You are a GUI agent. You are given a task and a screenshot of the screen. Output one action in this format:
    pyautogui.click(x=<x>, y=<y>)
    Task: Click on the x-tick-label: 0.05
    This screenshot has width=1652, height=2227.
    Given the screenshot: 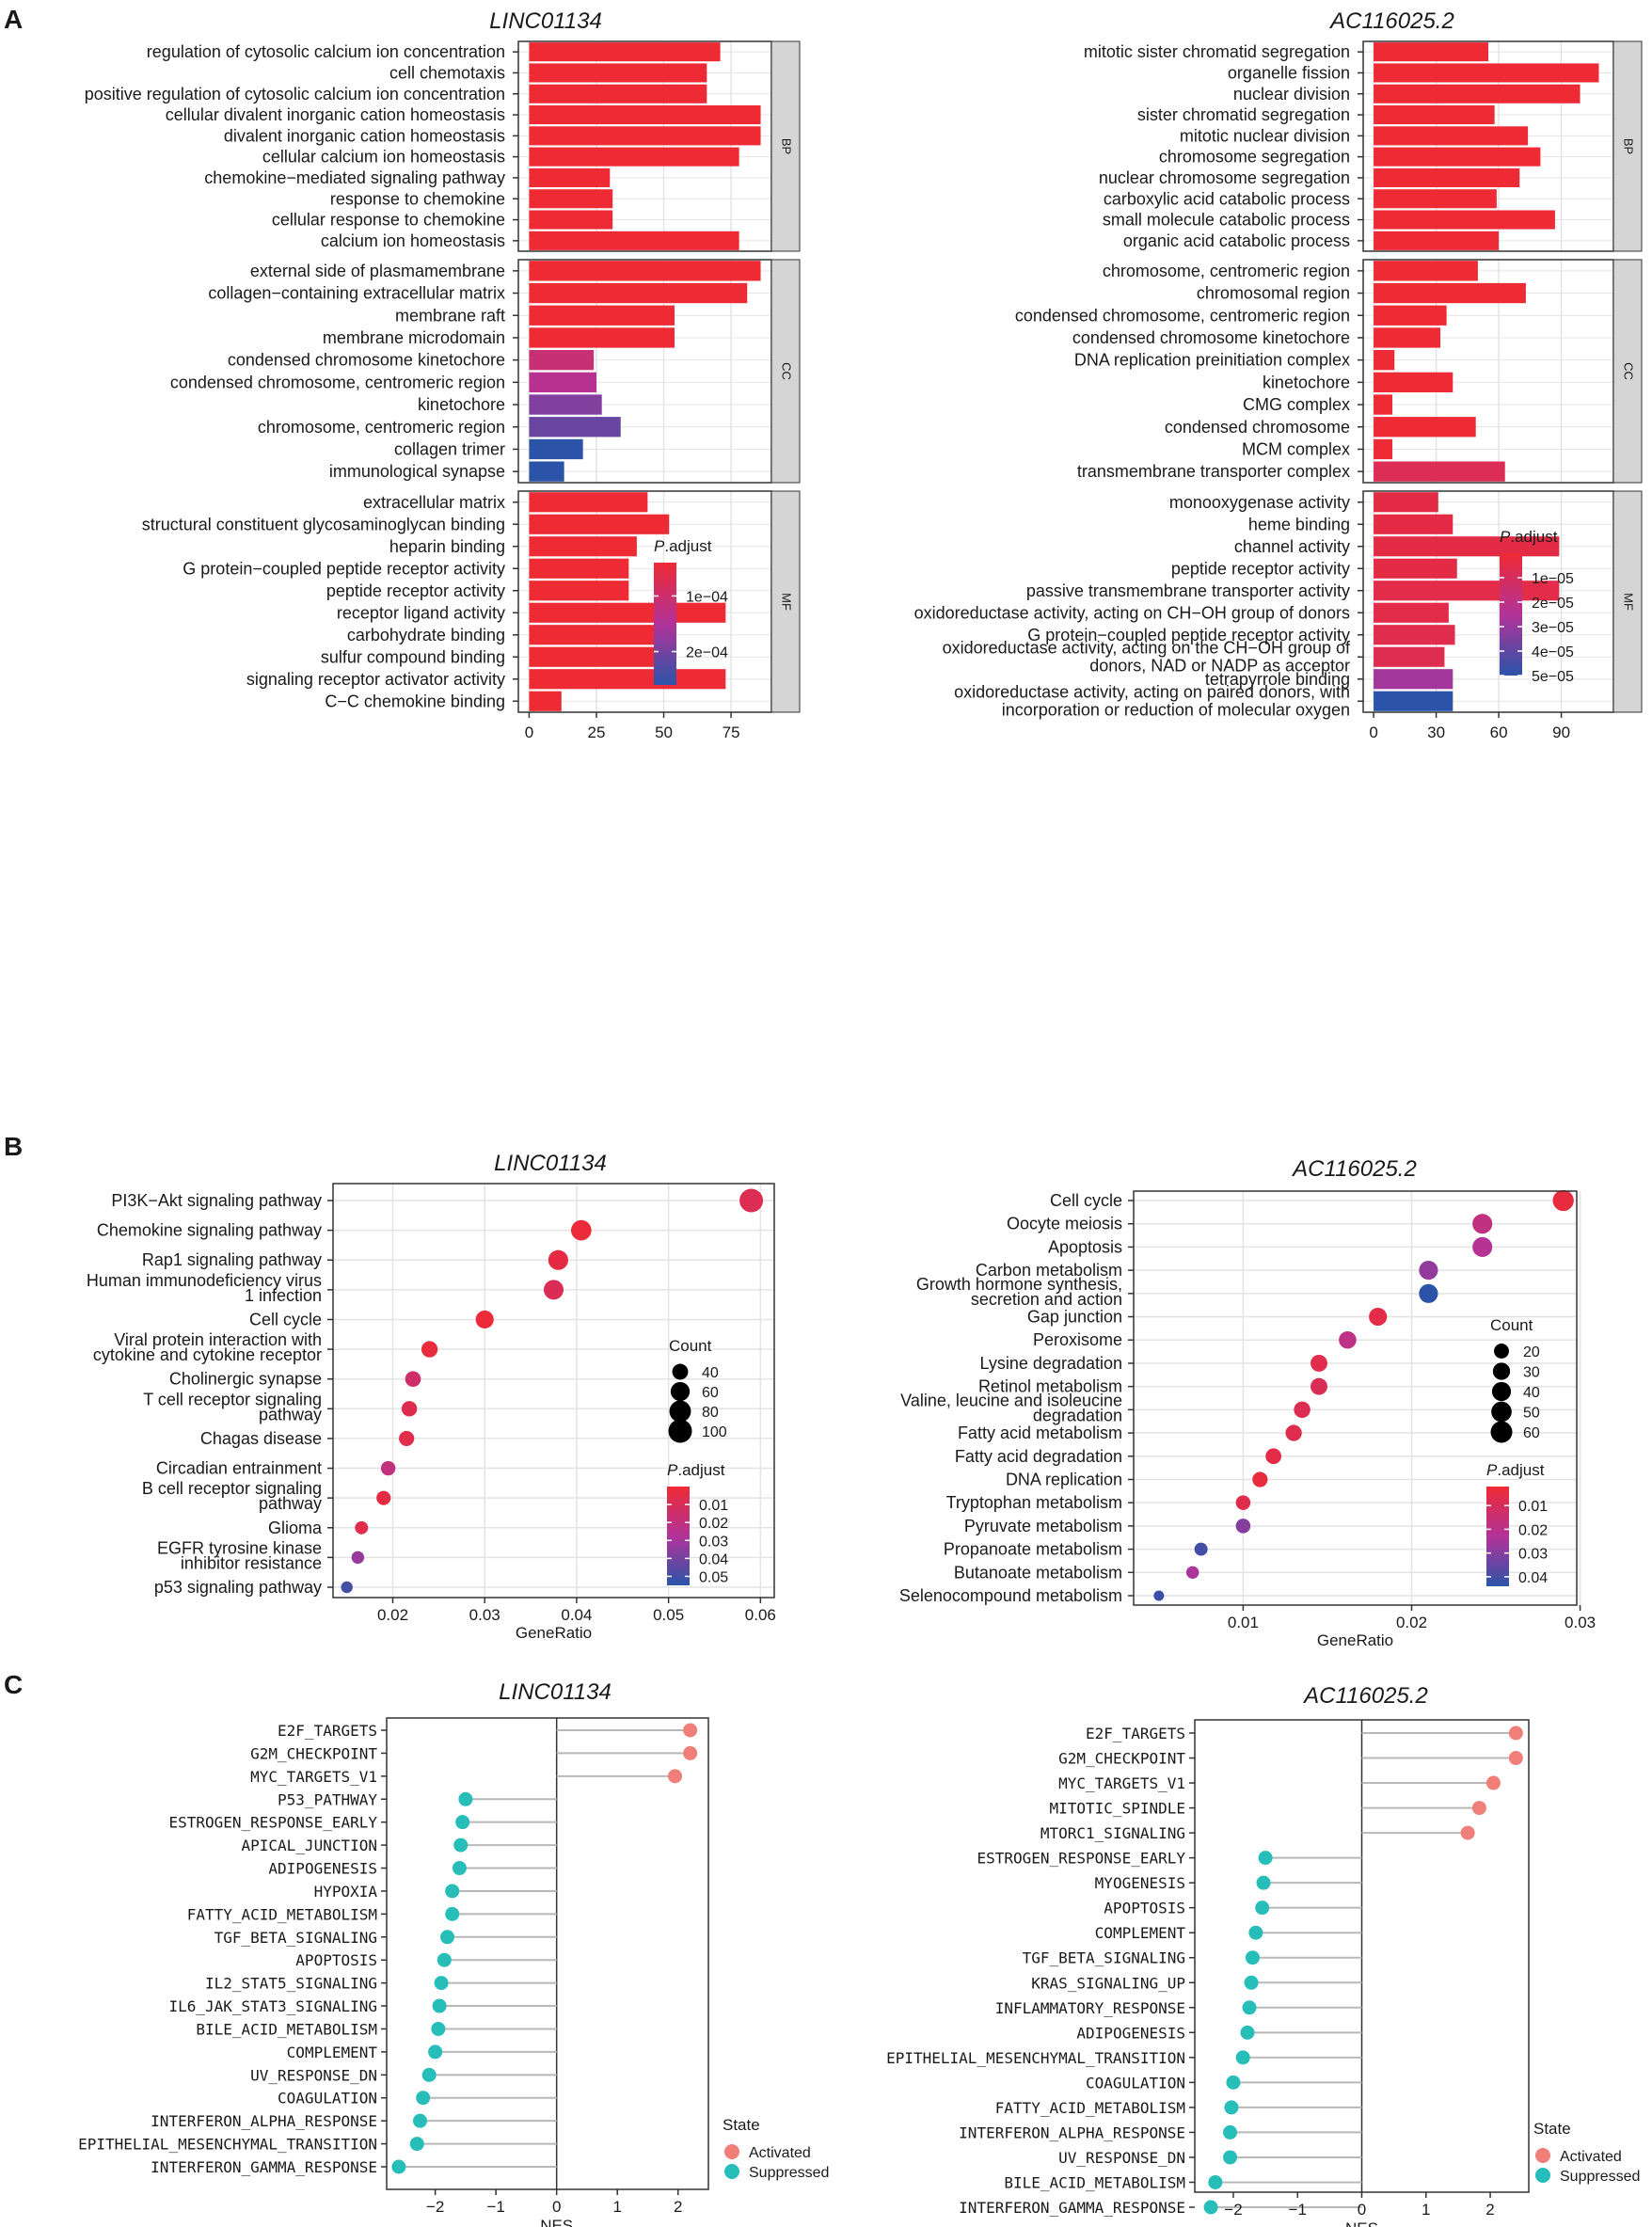 What is the action you would take?
    pyautogui.click(x=668, y=1615)
    